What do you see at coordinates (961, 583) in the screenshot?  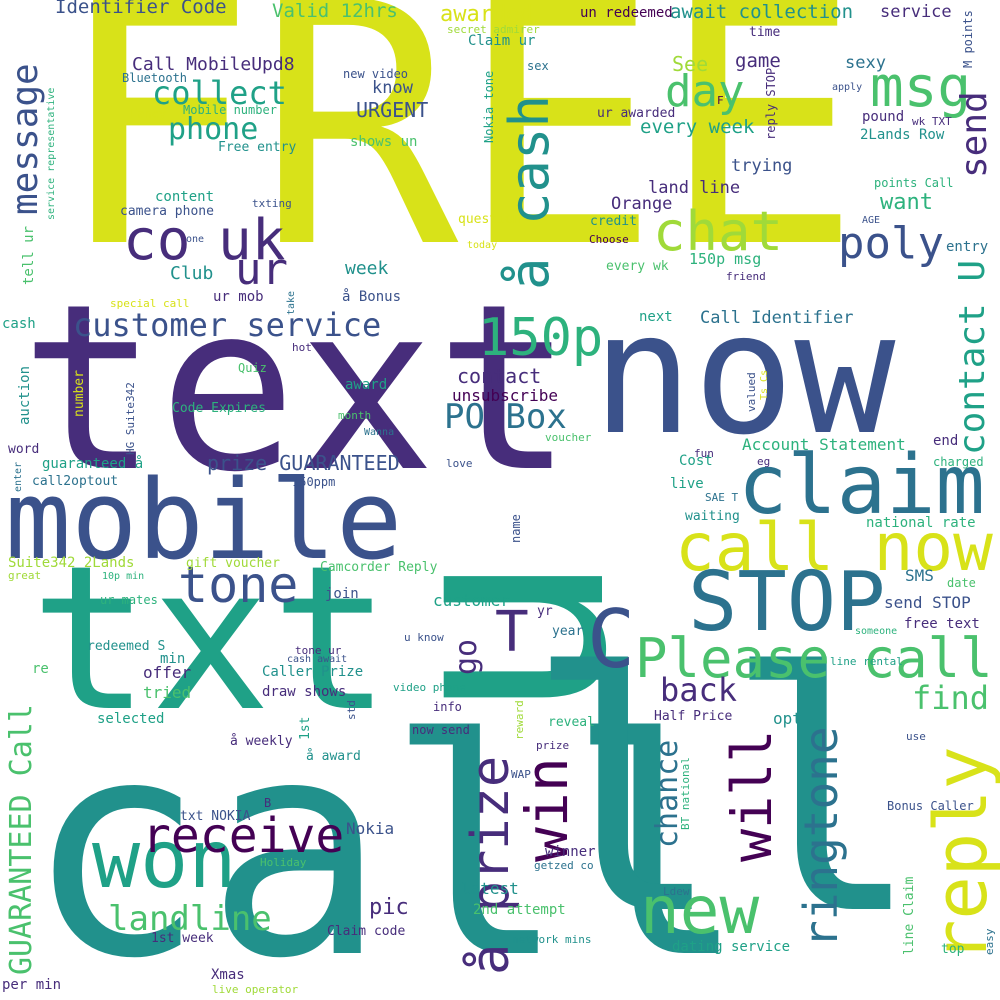 I see `word: date` at bounding box center [961, 583].